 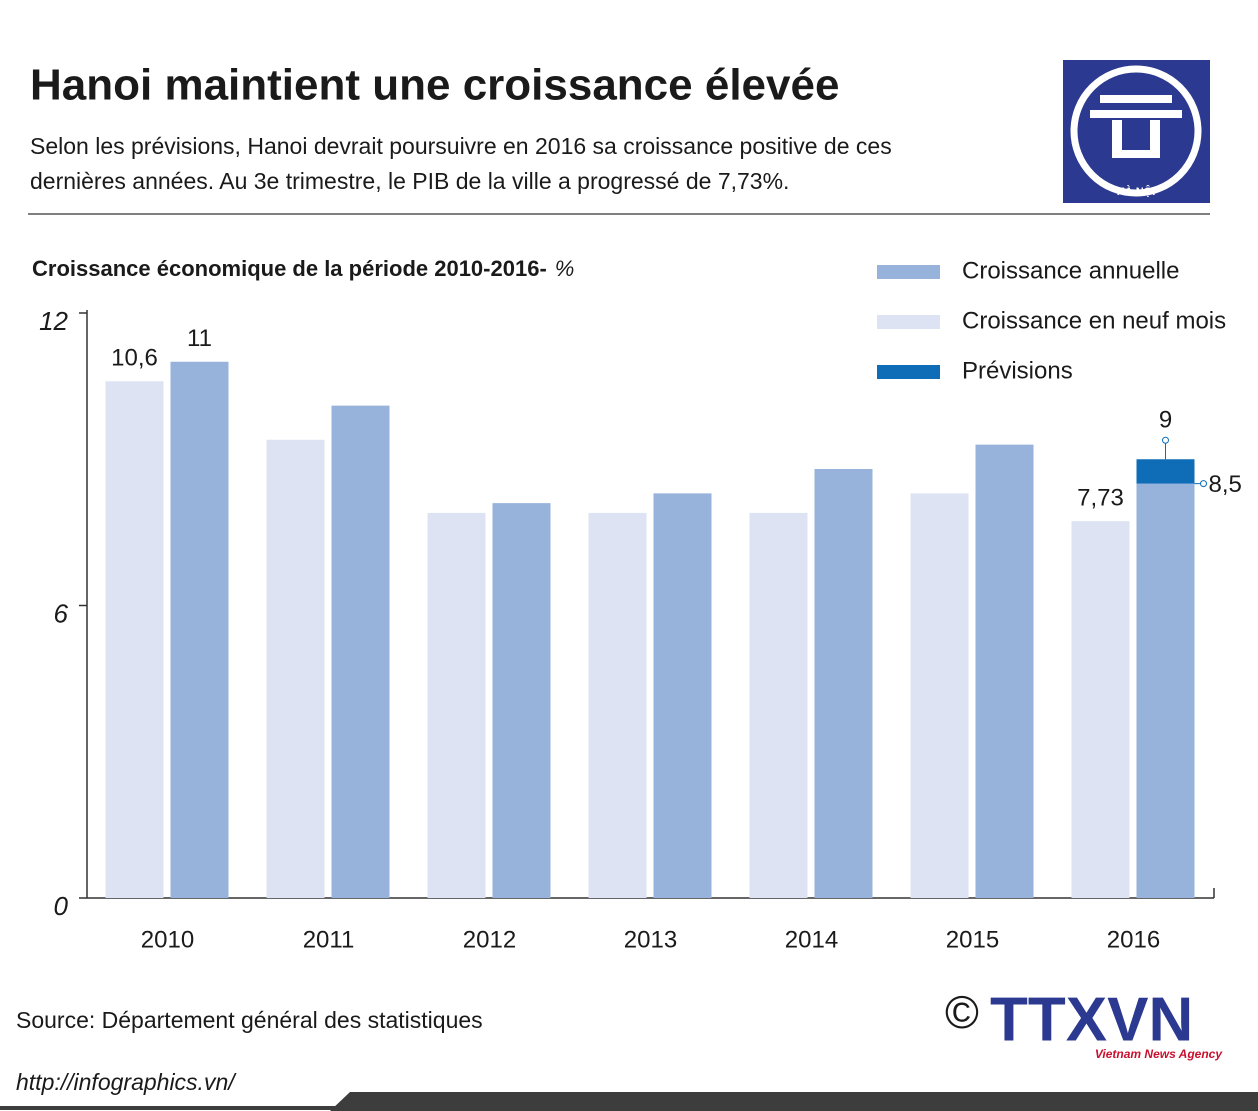 What do you see at coordinates (167, 939) in the screenshot?
I see `x-tick-label: 2010` at bounding box center [167, 939].